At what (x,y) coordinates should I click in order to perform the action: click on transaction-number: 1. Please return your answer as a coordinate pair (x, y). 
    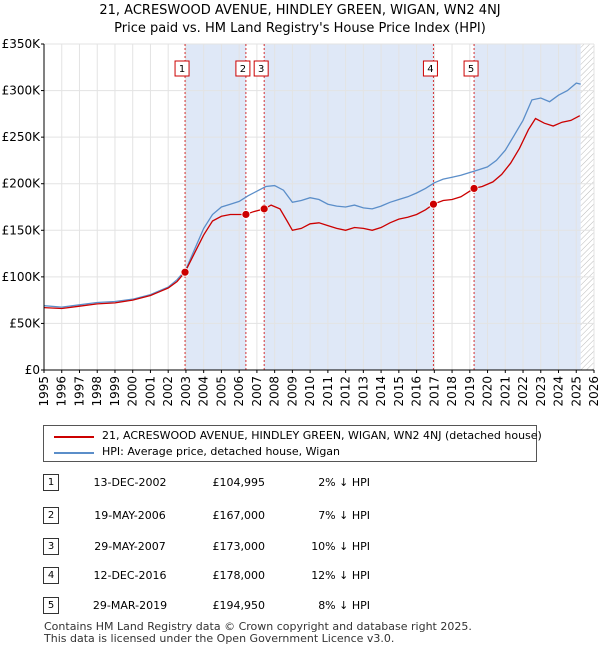
    Looking at the image, I should click on (51, 482).